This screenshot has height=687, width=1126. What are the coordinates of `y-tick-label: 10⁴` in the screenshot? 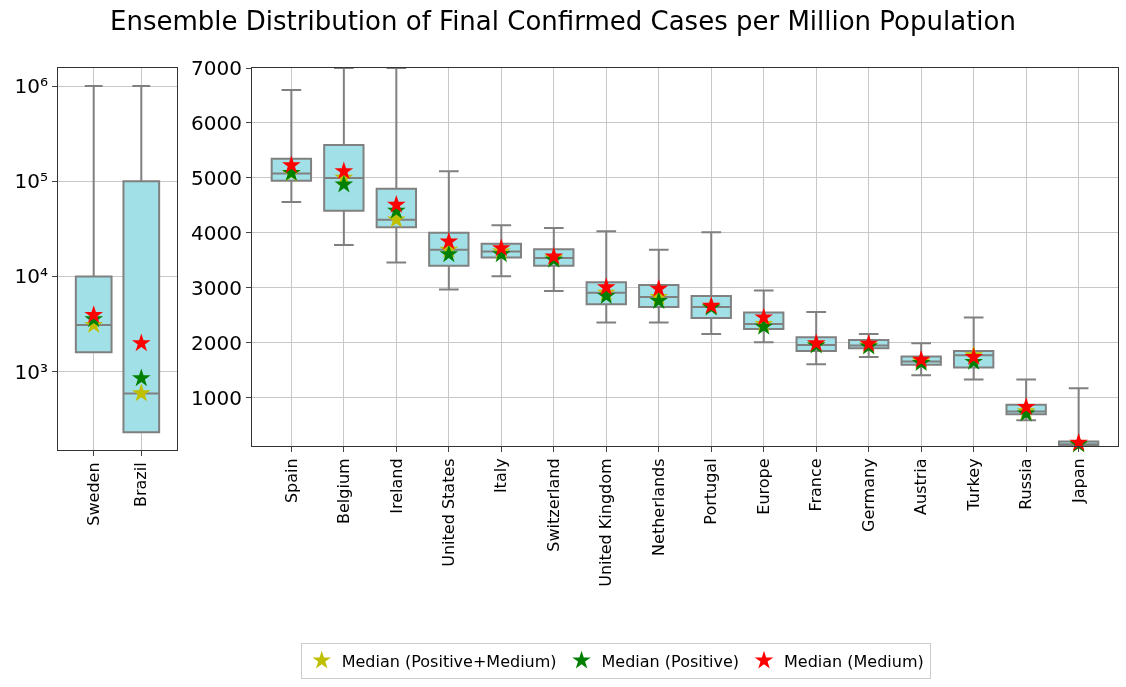 It's located at (31, 276).